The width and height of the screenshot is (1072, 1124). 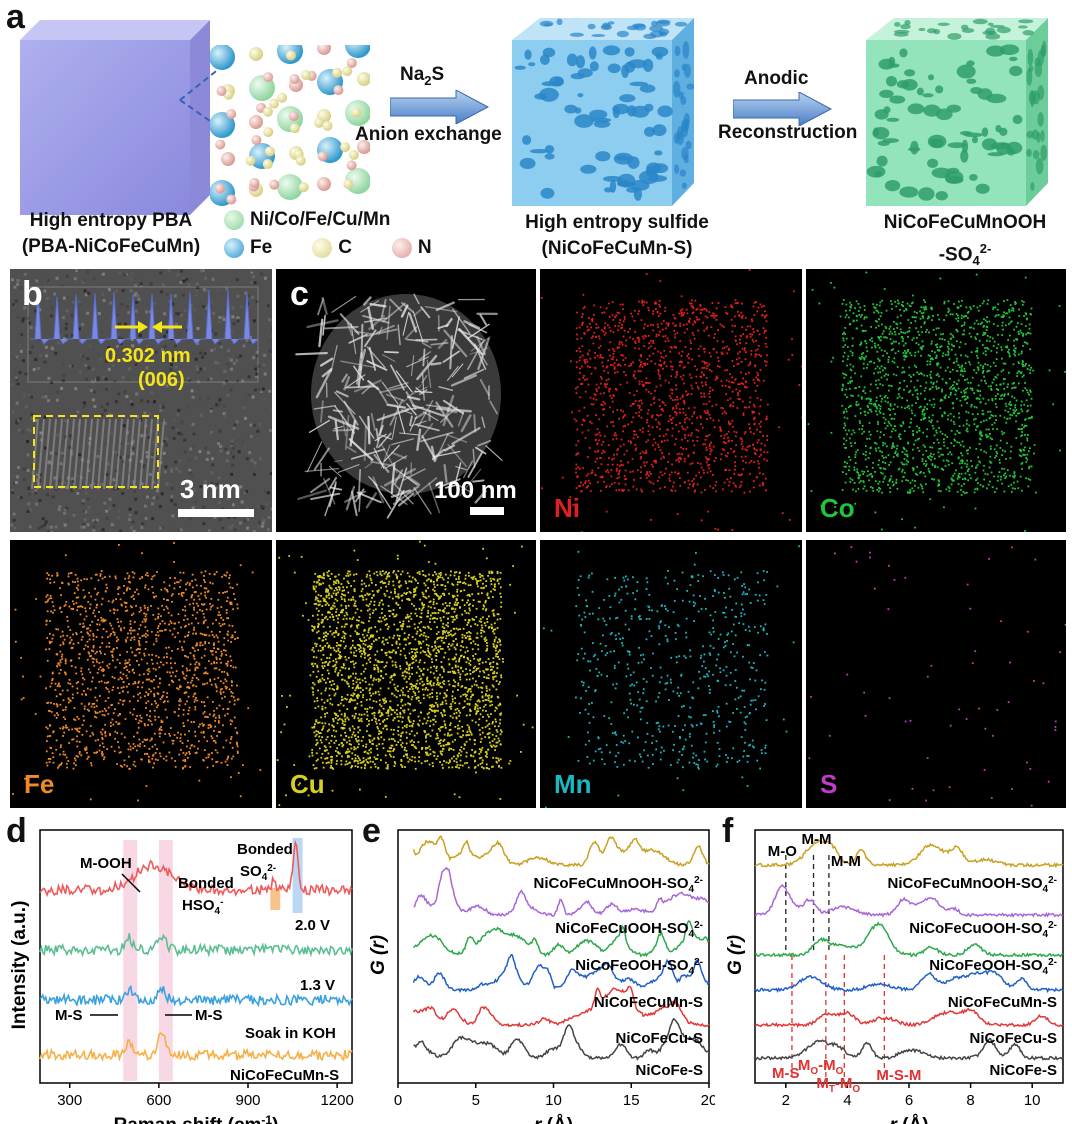 What do you see at coordinates (603, 112) in the screenshot?
I see `sulfide-cube` at bounding box center [603, 112].